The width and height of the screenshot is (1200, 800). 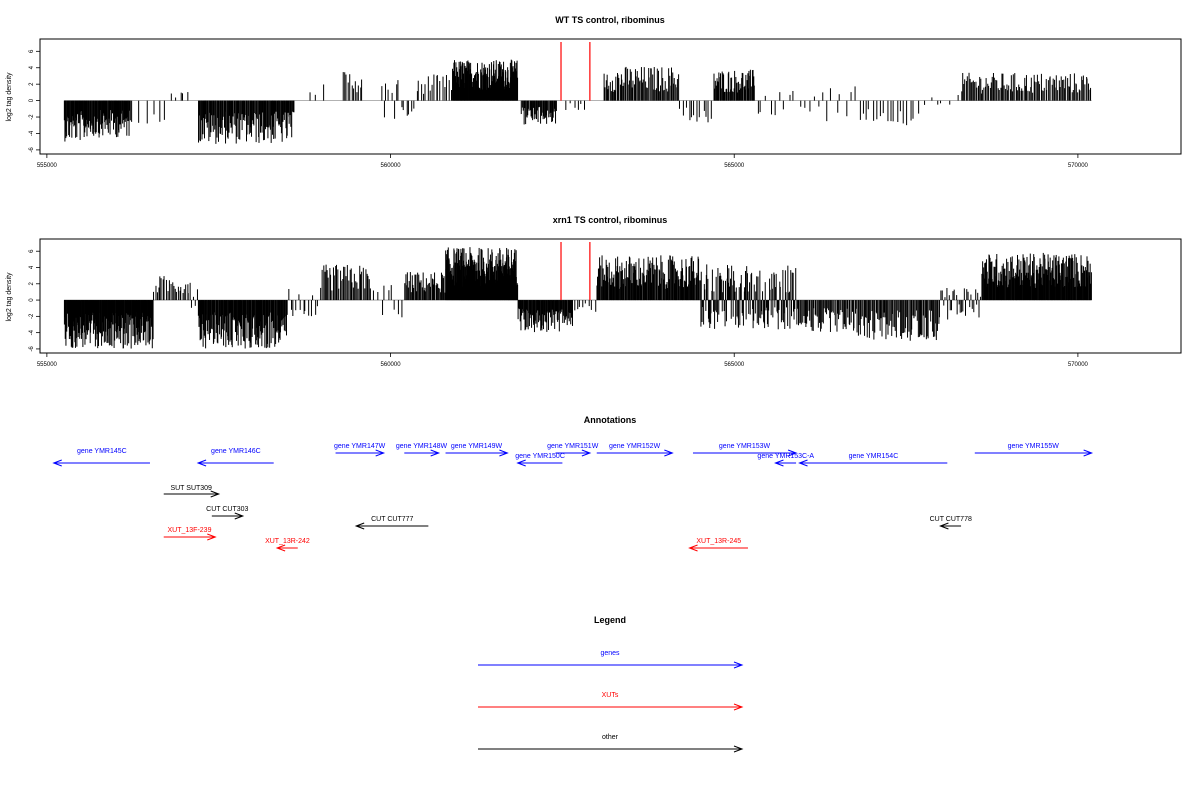 What do you see at coordinates (610, 420) in the screenshot?
I see `annotations-title: Annotations` at bounding box center [610, 420].